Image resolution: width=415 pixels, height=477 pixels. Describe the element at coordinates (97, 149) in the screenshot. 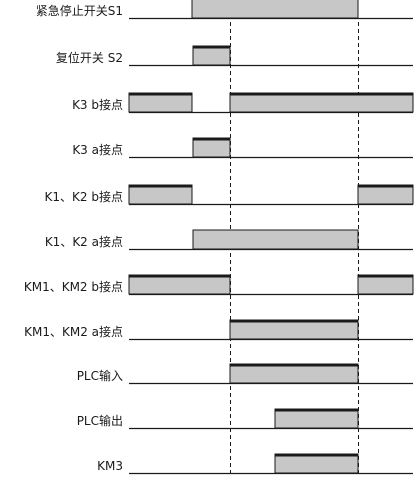

I see `signal-label: K3 a接点` at that location.